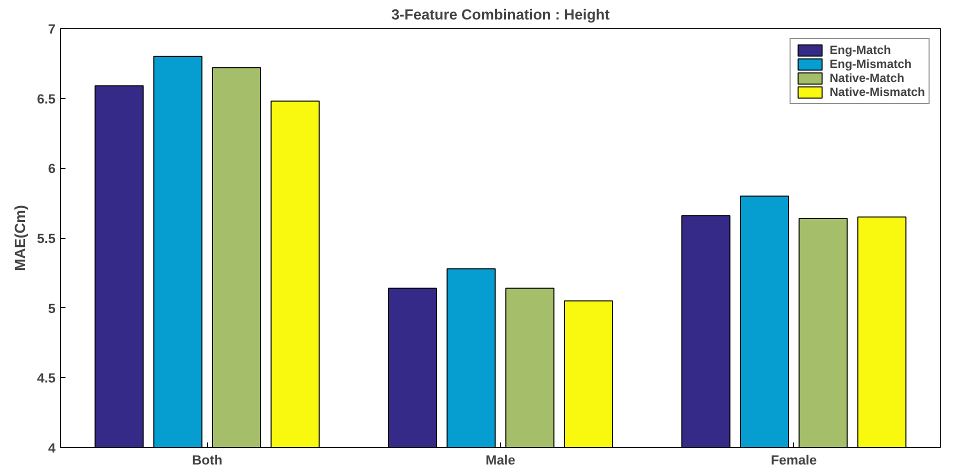  What do you see at coordinates (46, 378) in the screenshot?
I see `y-tick-label: 4.5` at bounding box center [46, 378].